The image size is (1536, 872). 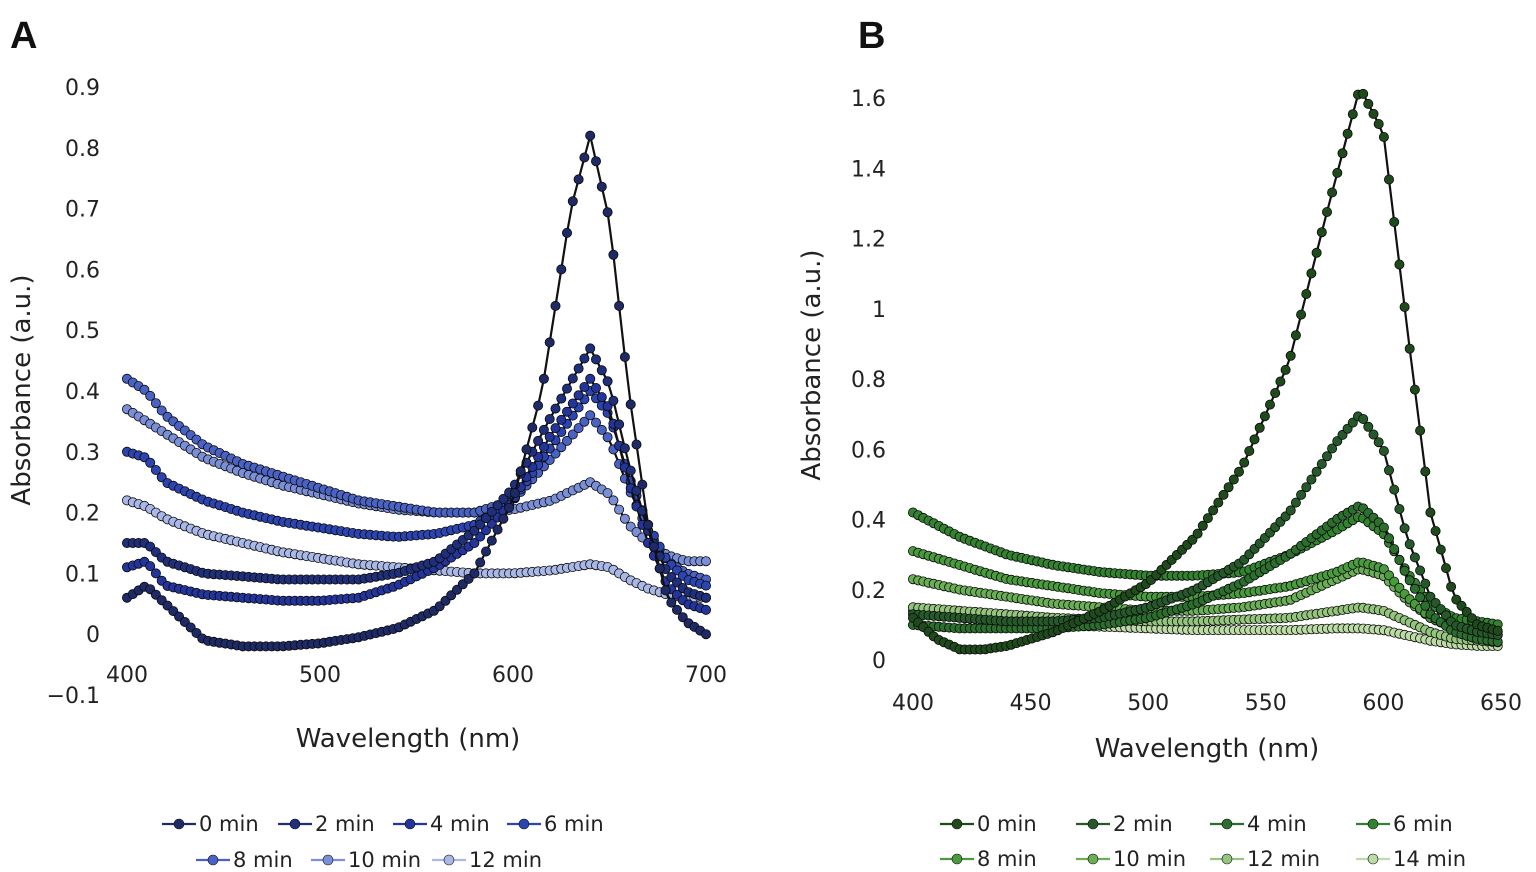 What do you see at coordinates (1124, 824) in the screenshot?
I see `legend-entry: 2 min` at bounding box center [1124, 824].